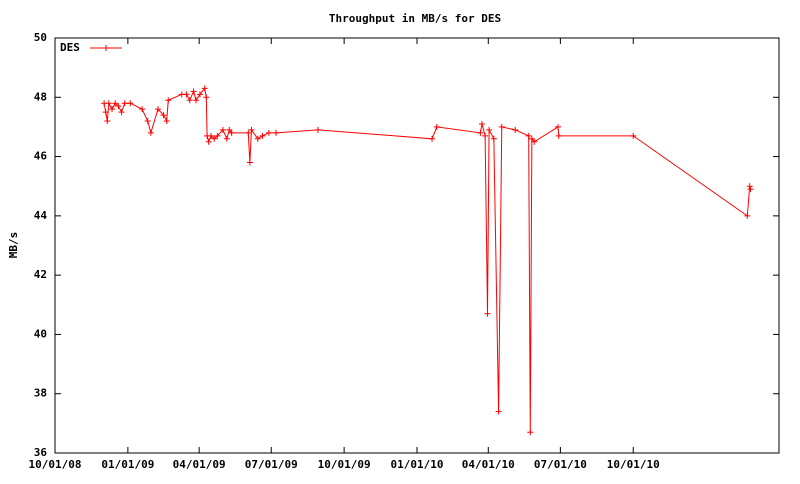  I want to click on y-tick-label: 46, so click(41, 156).